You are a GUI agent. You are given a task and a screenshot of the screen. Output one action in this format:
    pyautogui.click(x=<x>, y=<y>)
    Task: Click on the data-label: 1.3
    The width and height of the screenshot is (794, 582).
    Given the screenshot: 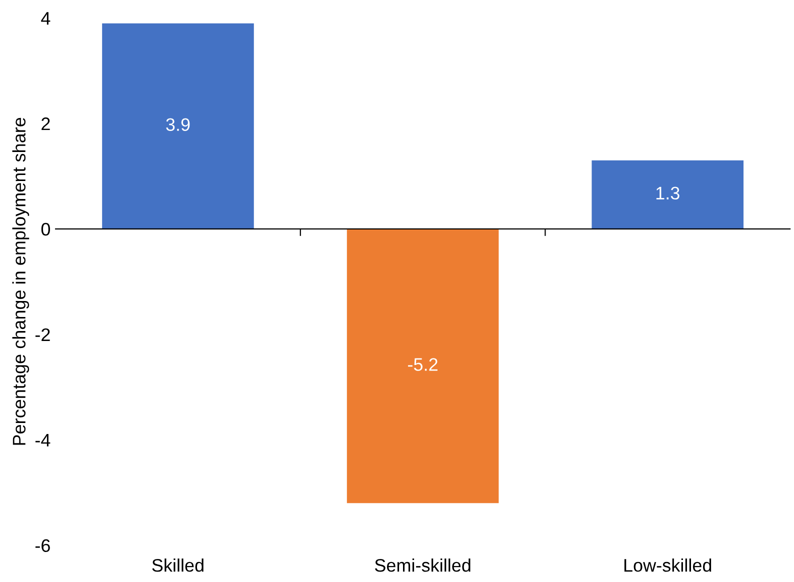 What is the action you would take?
    pyautogui.click(x=668, y=193)
    